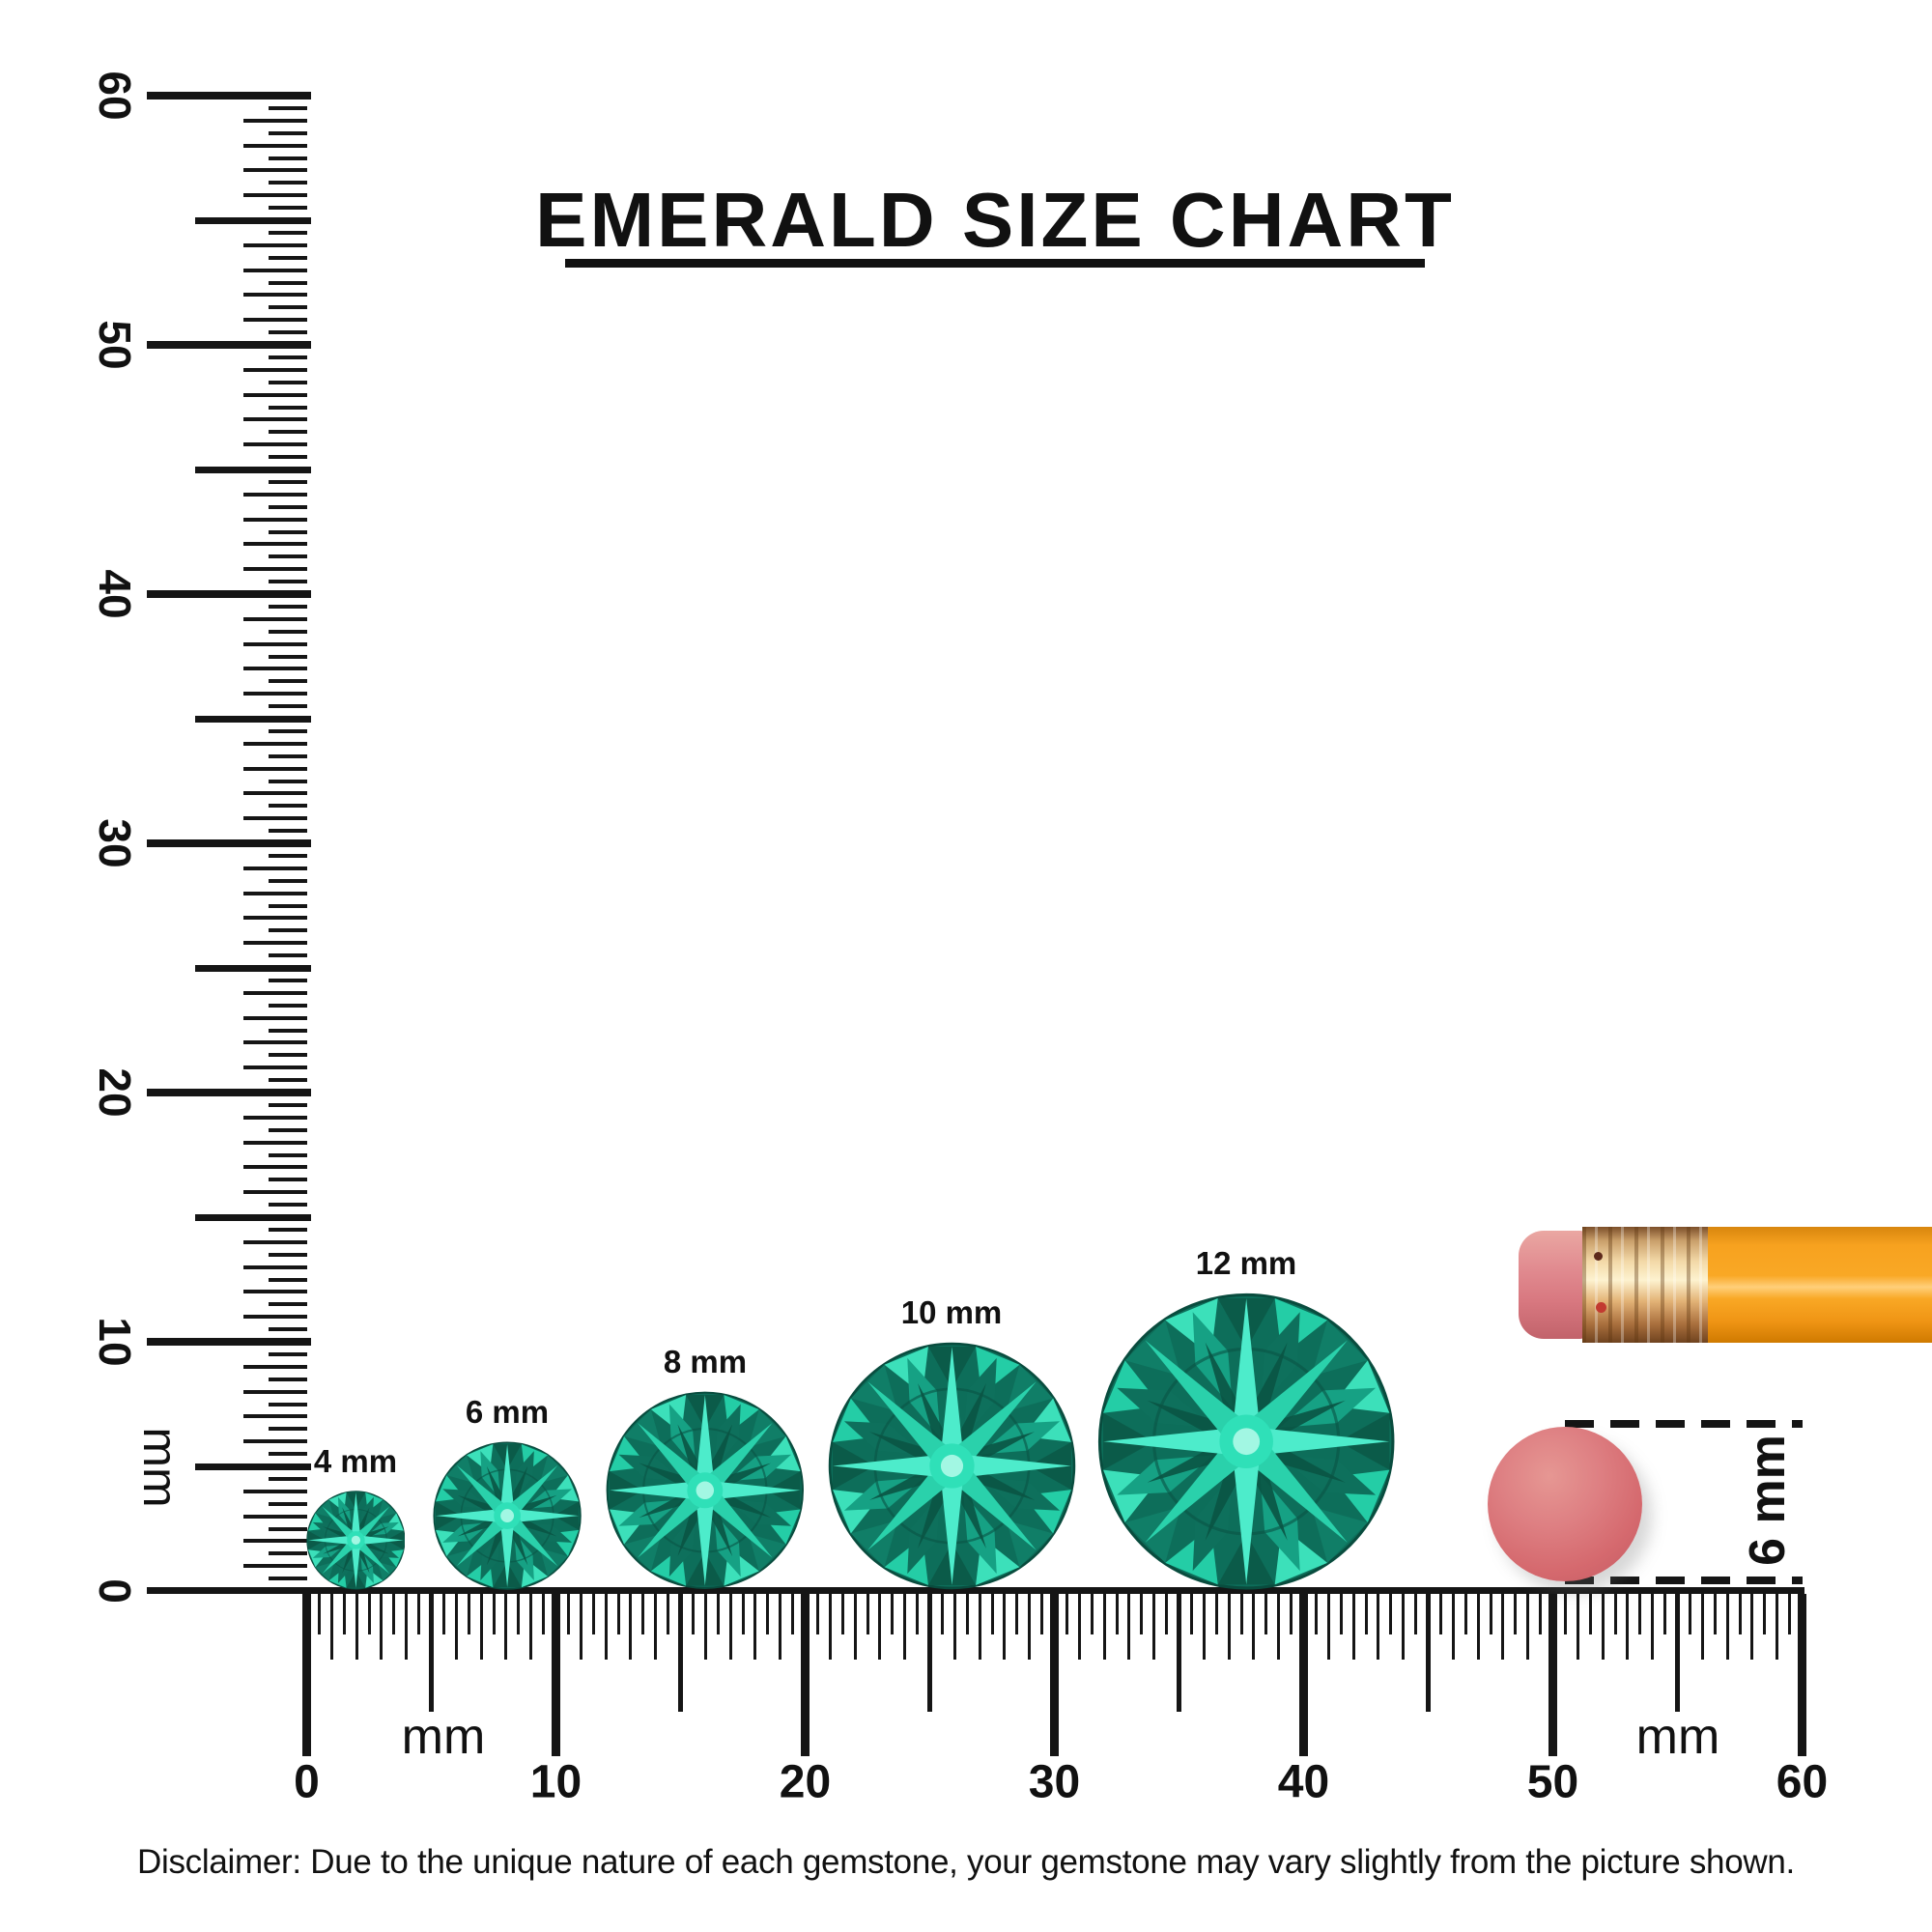 The height and width of the screenshot is (1932, 1932). I want to click on vertical-ruler-number: 10, so click(115, 1342).